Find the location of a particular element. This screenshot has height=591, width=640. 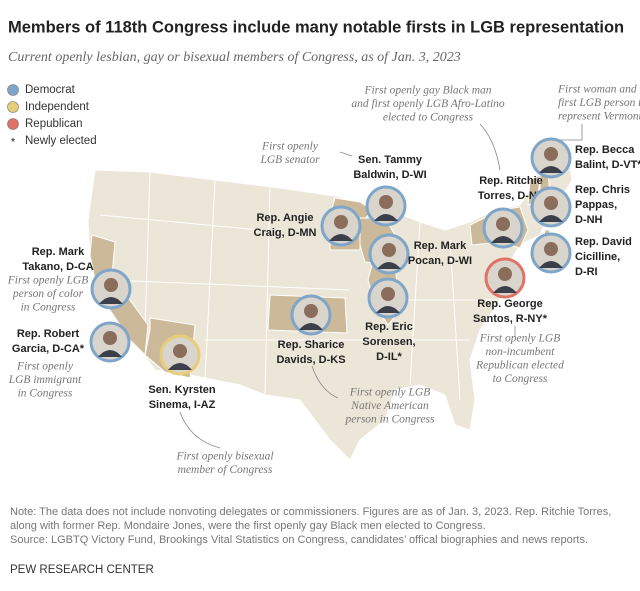

member-name: D-IL* is located at coordinates (389, 357).